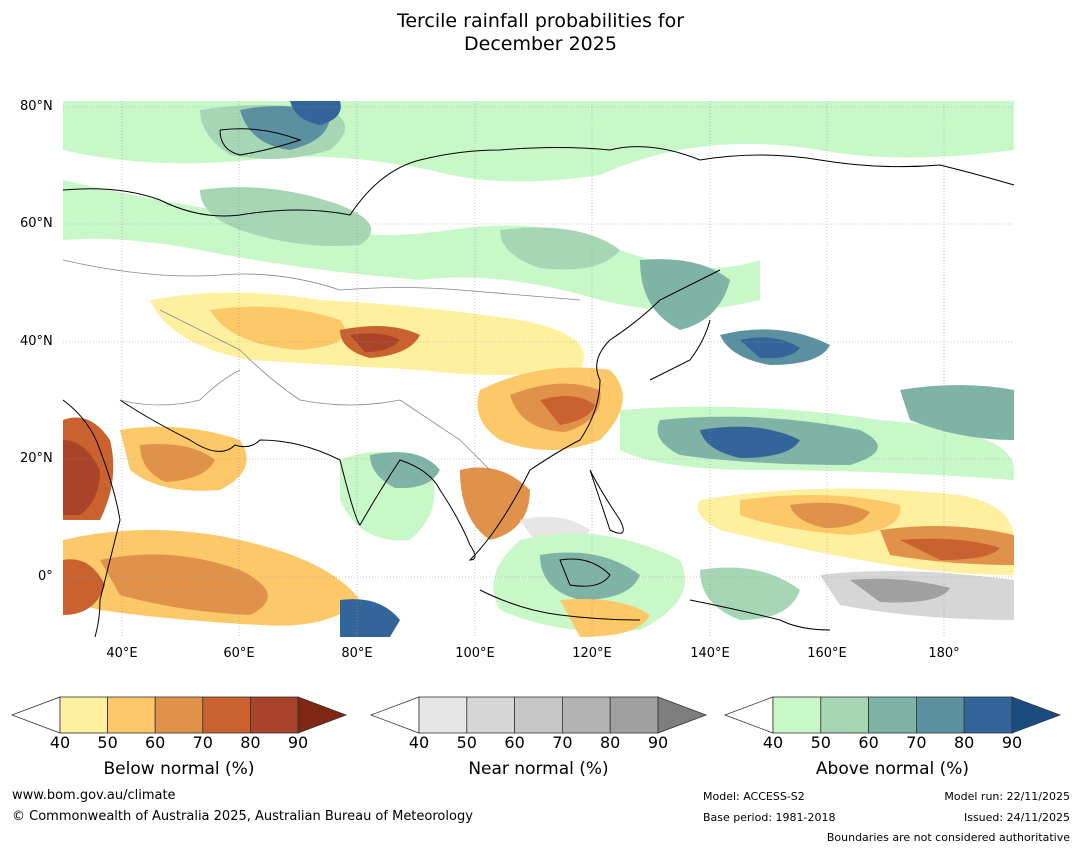 The image size is (1081, 850). What do you see at coordinates (1007, 796) in the screenshot?
I see `footer-model-run: Model run: 22/11/2025` at bounding box center [1007, 796].